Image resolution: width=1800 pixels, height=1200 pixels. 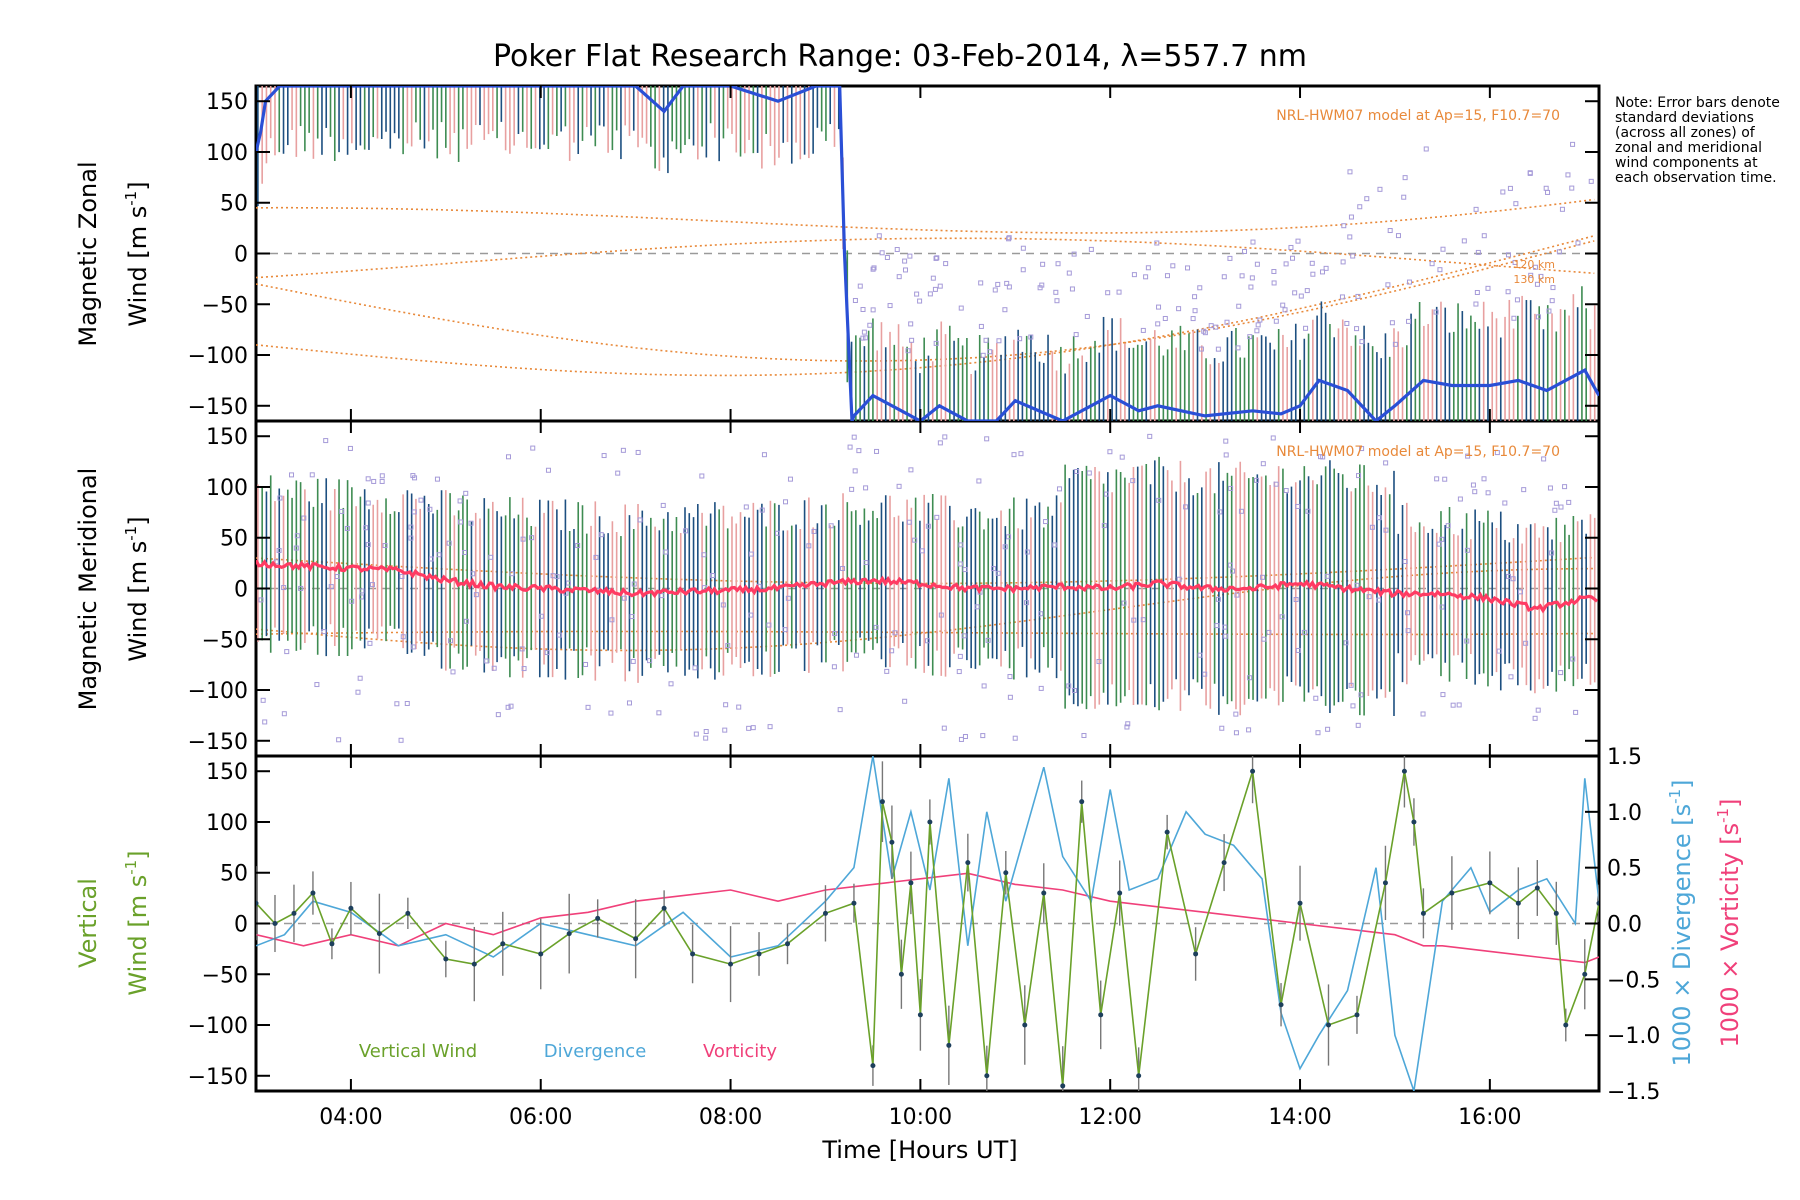 What do you see at coordinates (137, 922) in the screenshot?
I see `vertical-ylabel-line2: Wind [m s-1]` at bounding box center [137, 922].